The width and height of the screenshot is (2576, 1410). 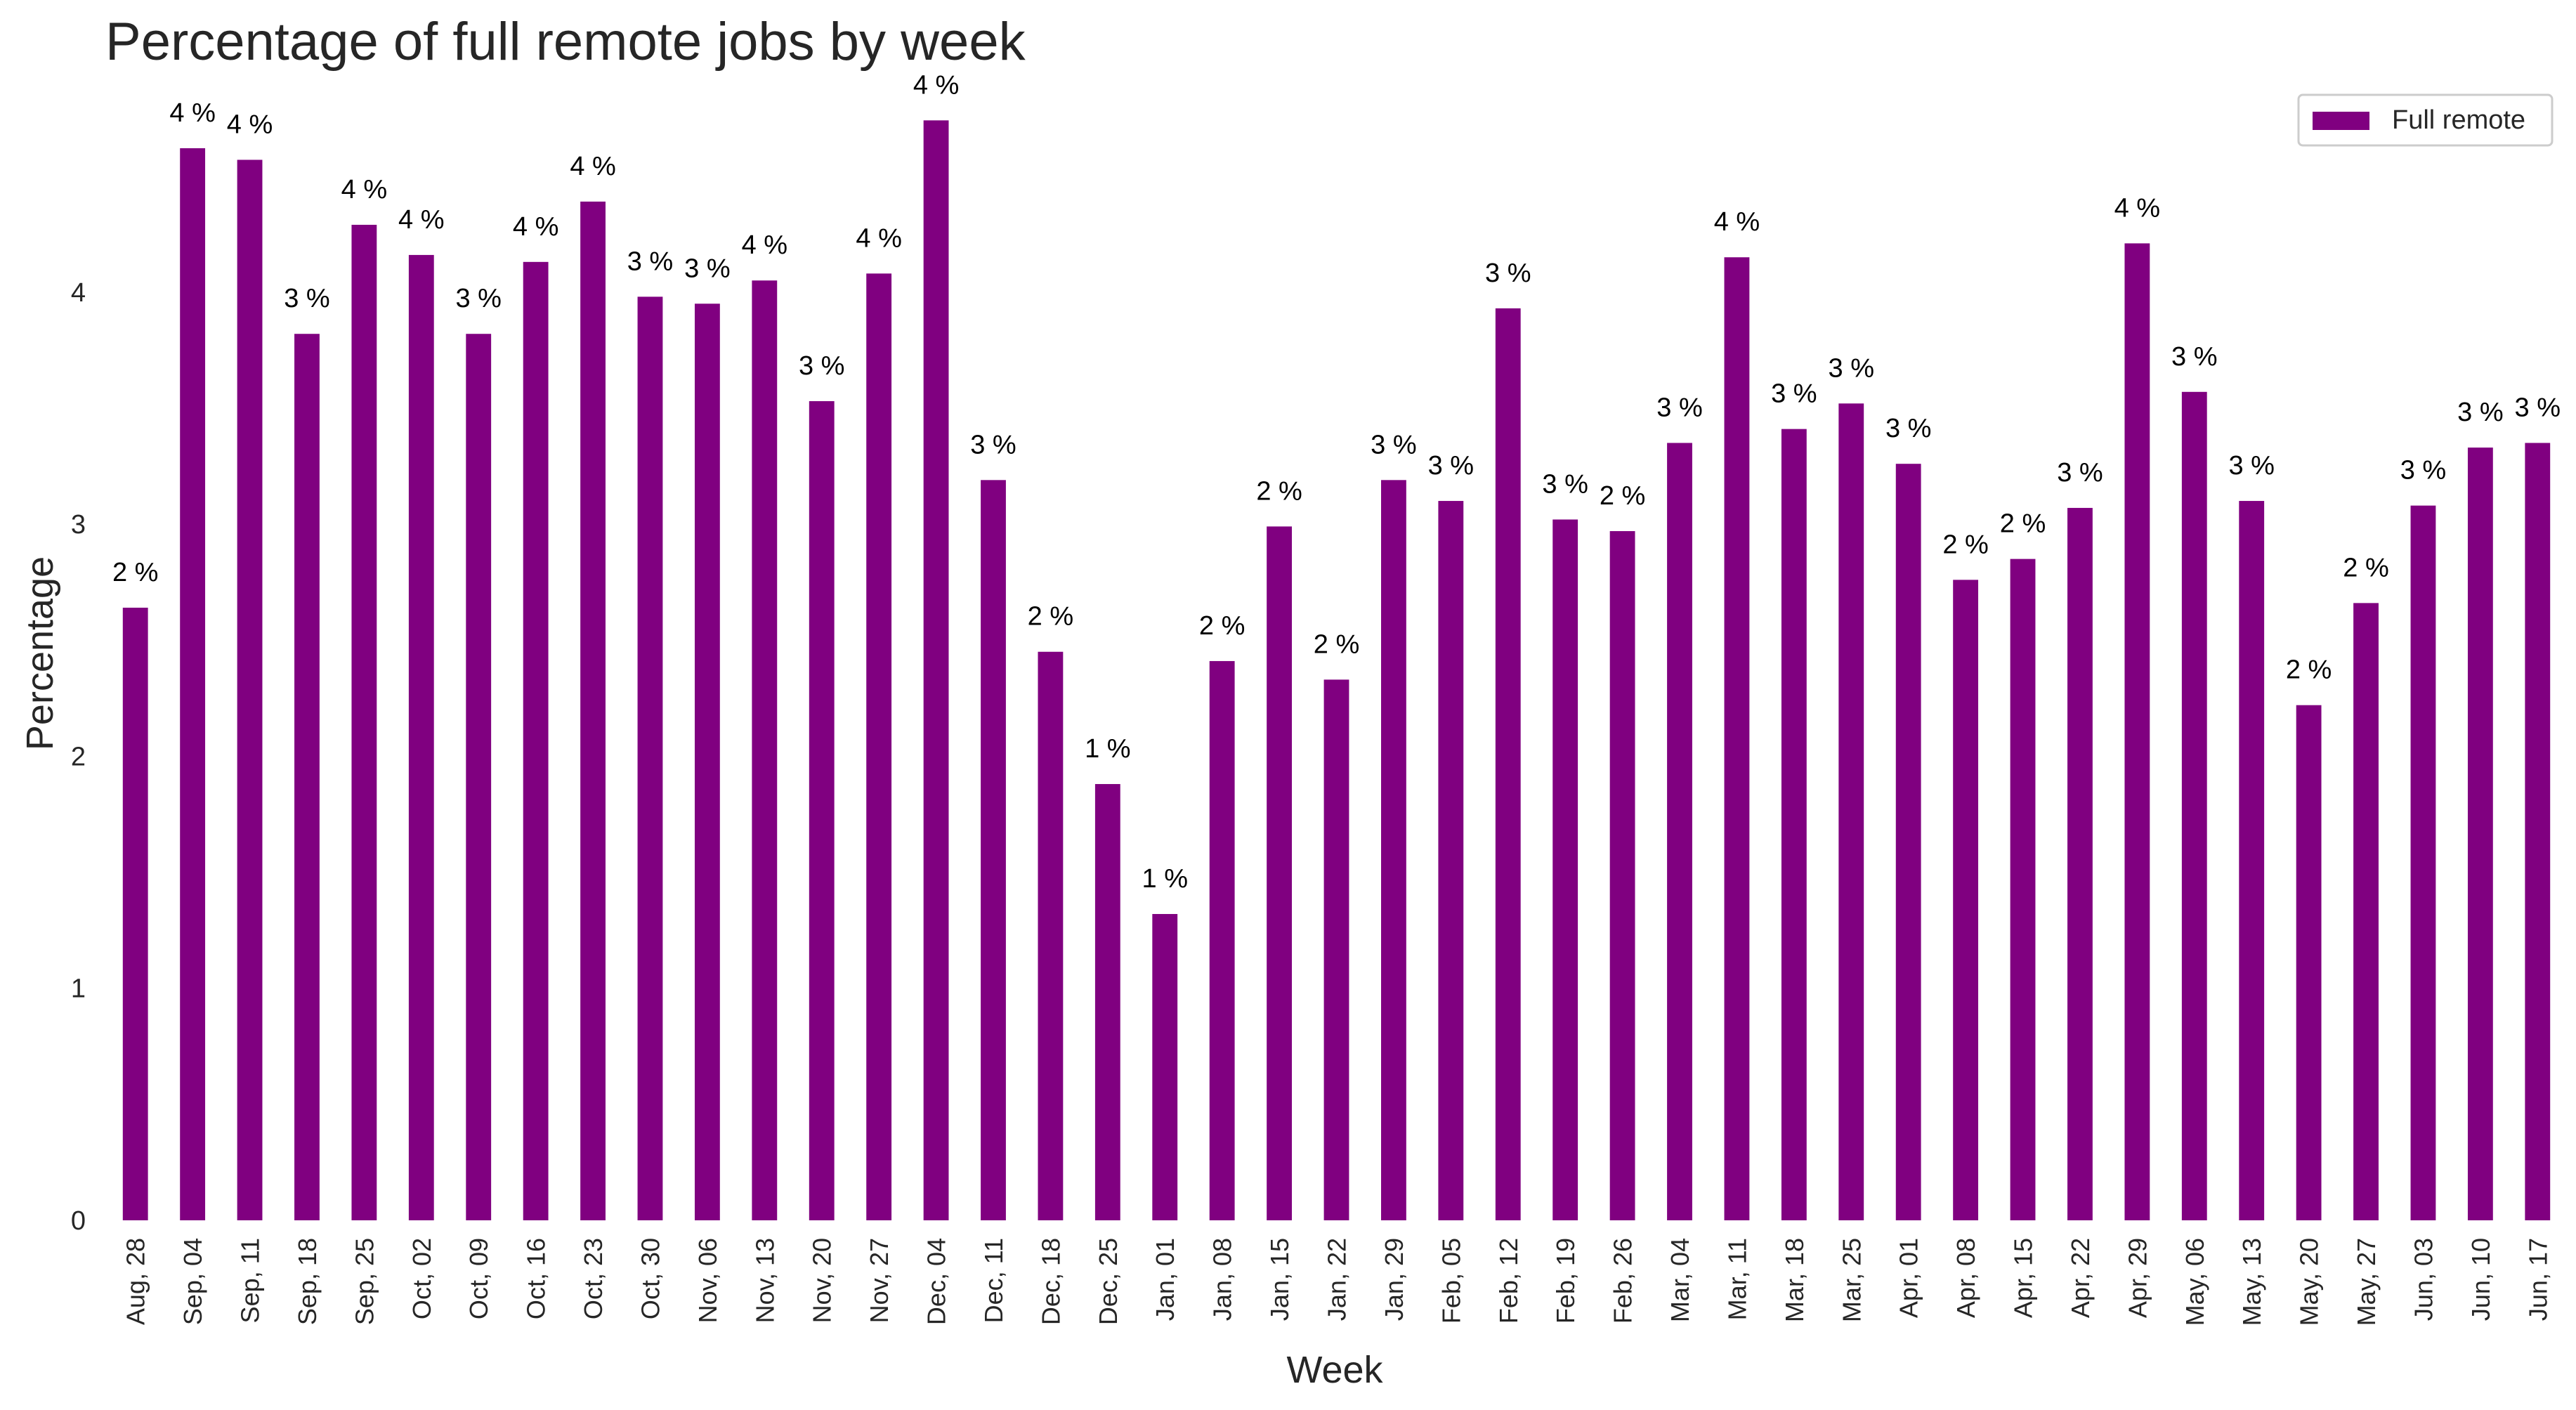 I want to click on x-tick-label: Apr, 01, so click(x=1909, y=1278).